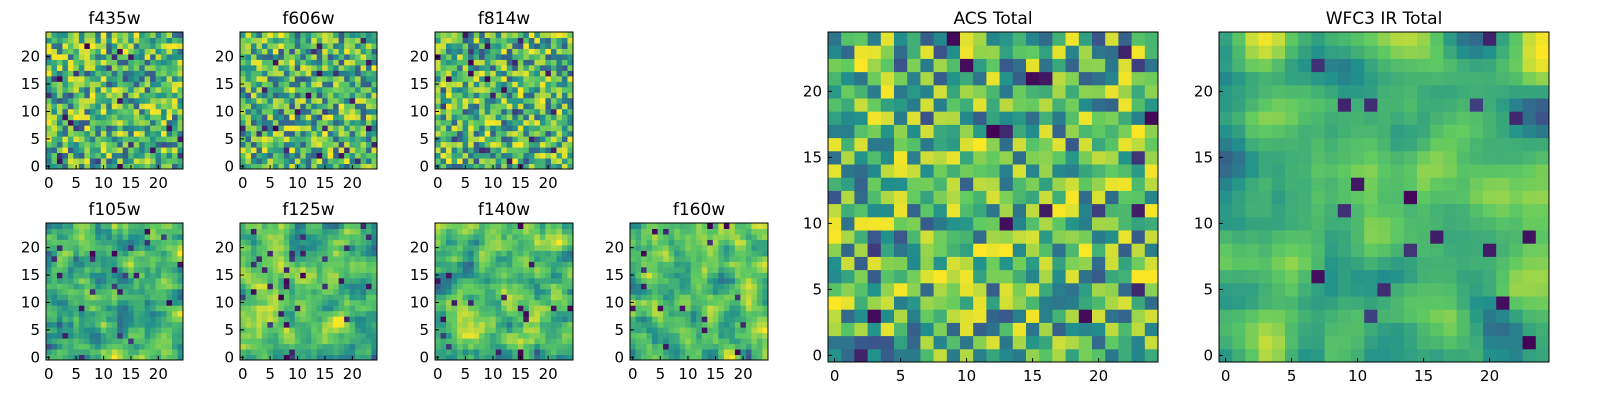 The width and height of the screenshot is (1600, 400). Describe the element at coordinates (699, 210) in the screenshot. I see `panel-title: f160w` at that location.